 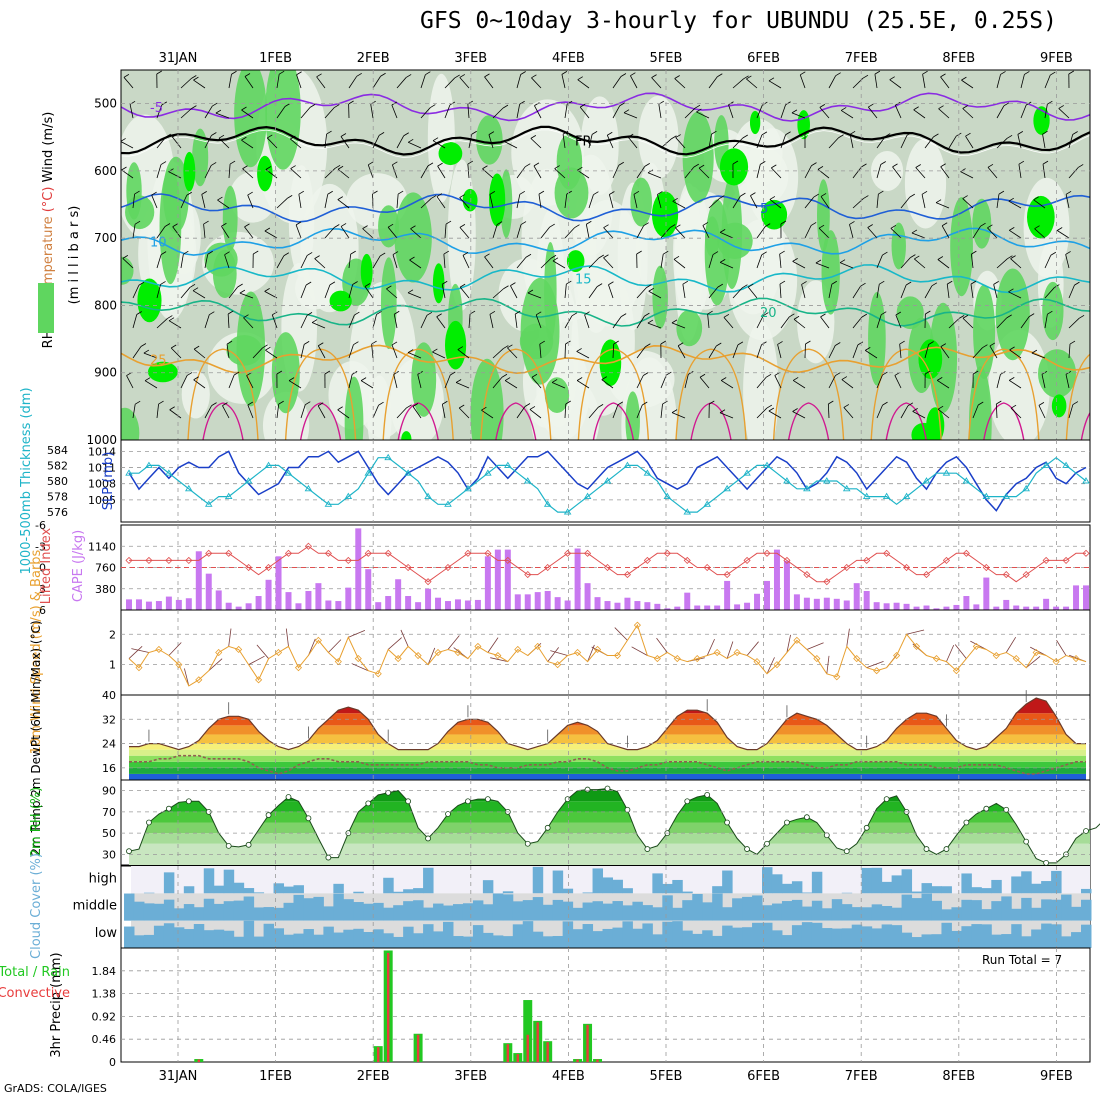 I want to click on isotherm--5, so click(x=605, y=107).